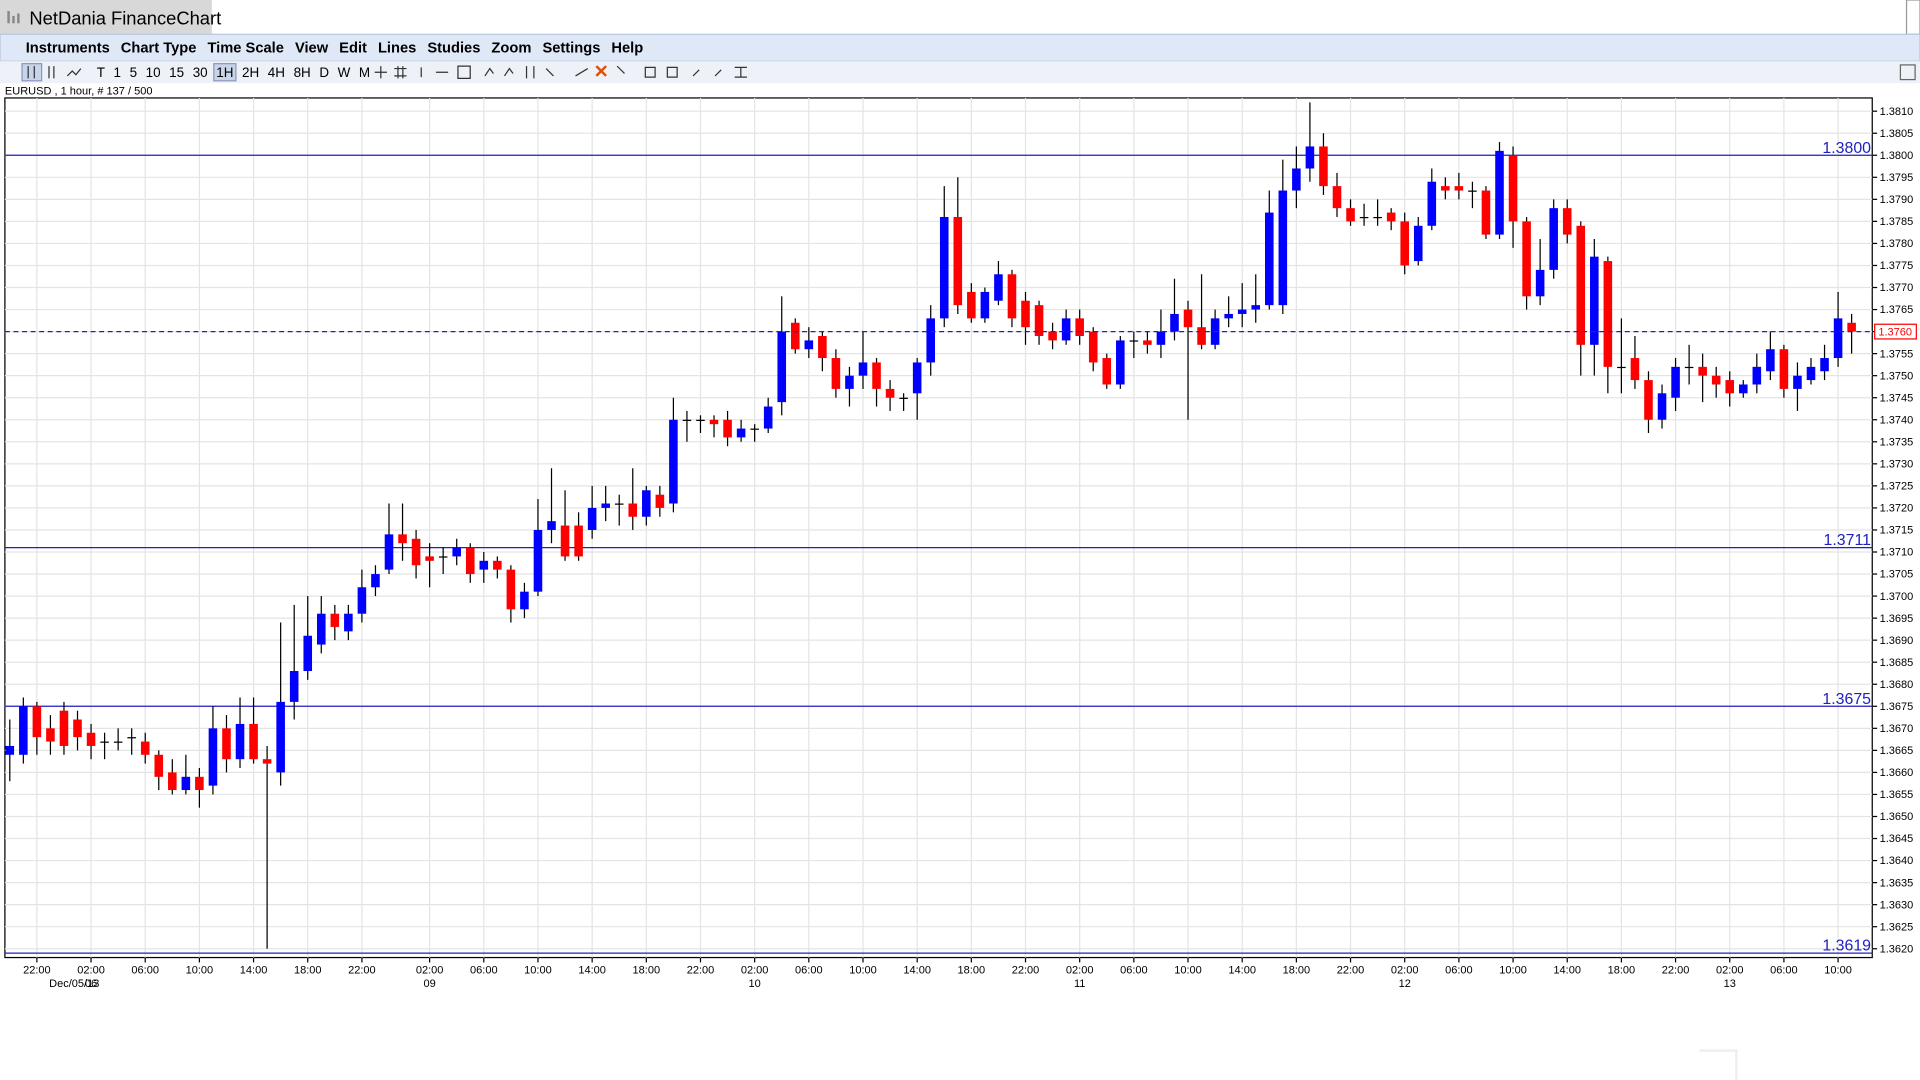 The width and height of the screenshot is (1920, 1080). I want to click on y-tick-label: 1.3710, so click(1897, 553).